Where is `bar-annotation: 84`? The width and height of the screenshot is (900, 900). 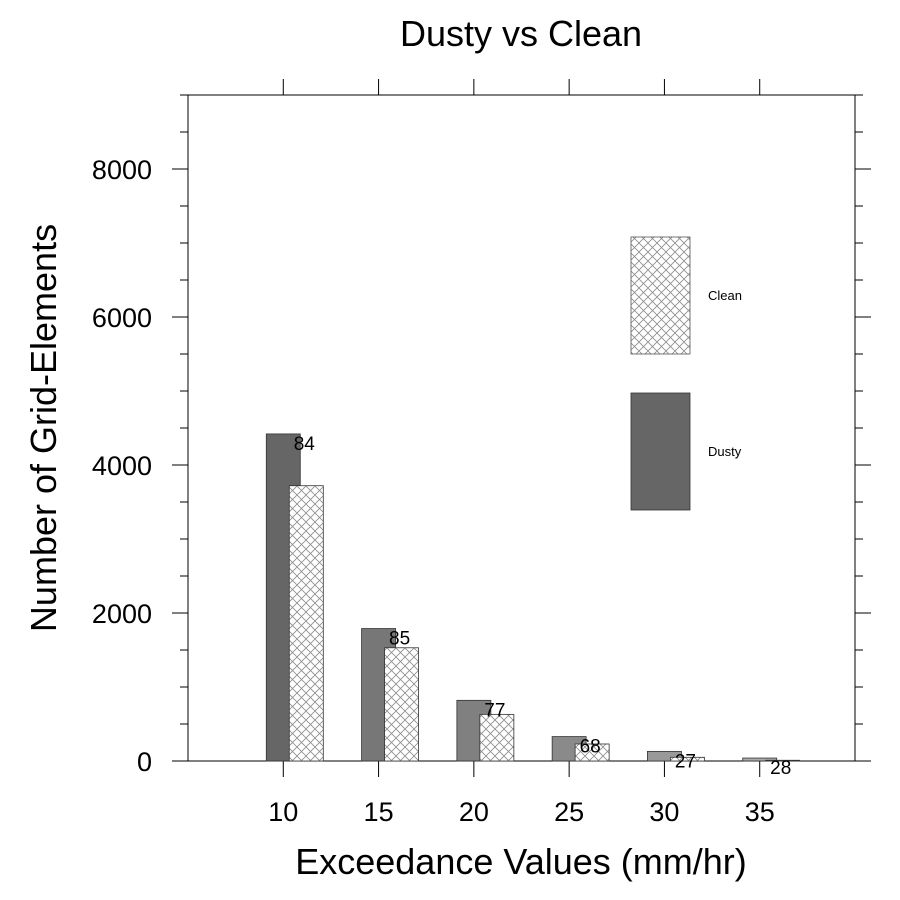
bar-annotation: 84 is located at coordinates (305, 444).